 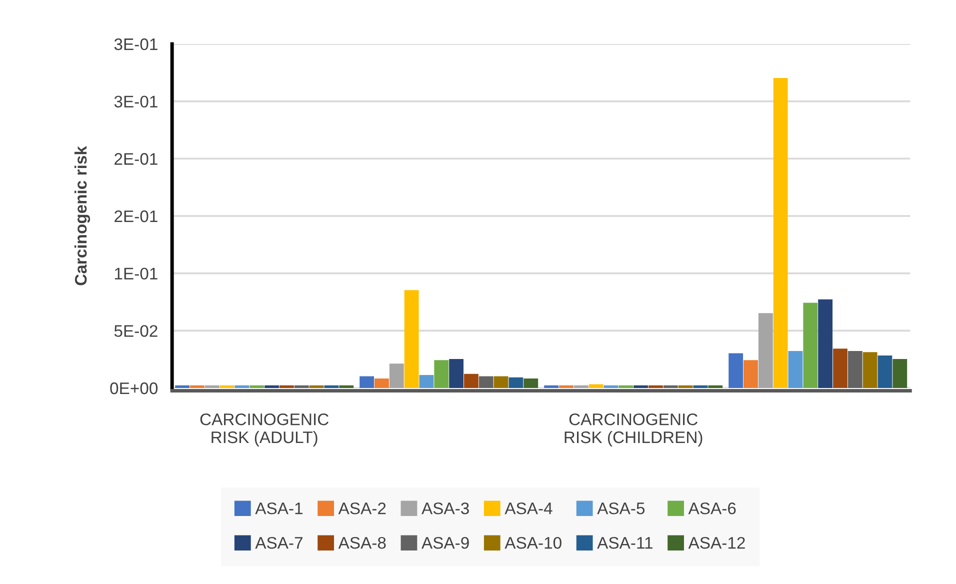 I want to click on legend-label: ASA-5, so click(x=621, y=508).